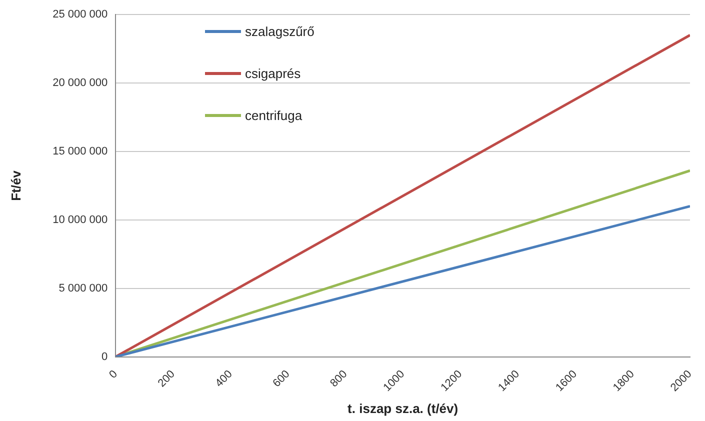 This screenshot has height=421, width=705. Describe the element at coordinates (279, 31) in the screenshot. I see `legend-label: szalagszűrő` at that location.